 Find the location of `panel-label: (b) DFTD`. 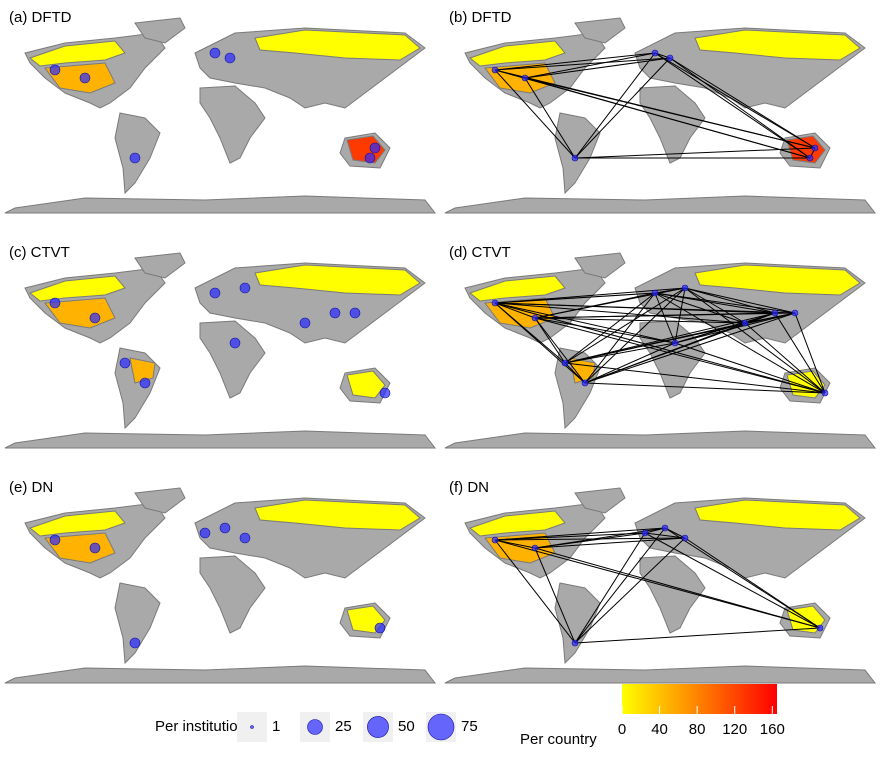

panel-label: (b) DFTD is located at coordinates (480, 17).